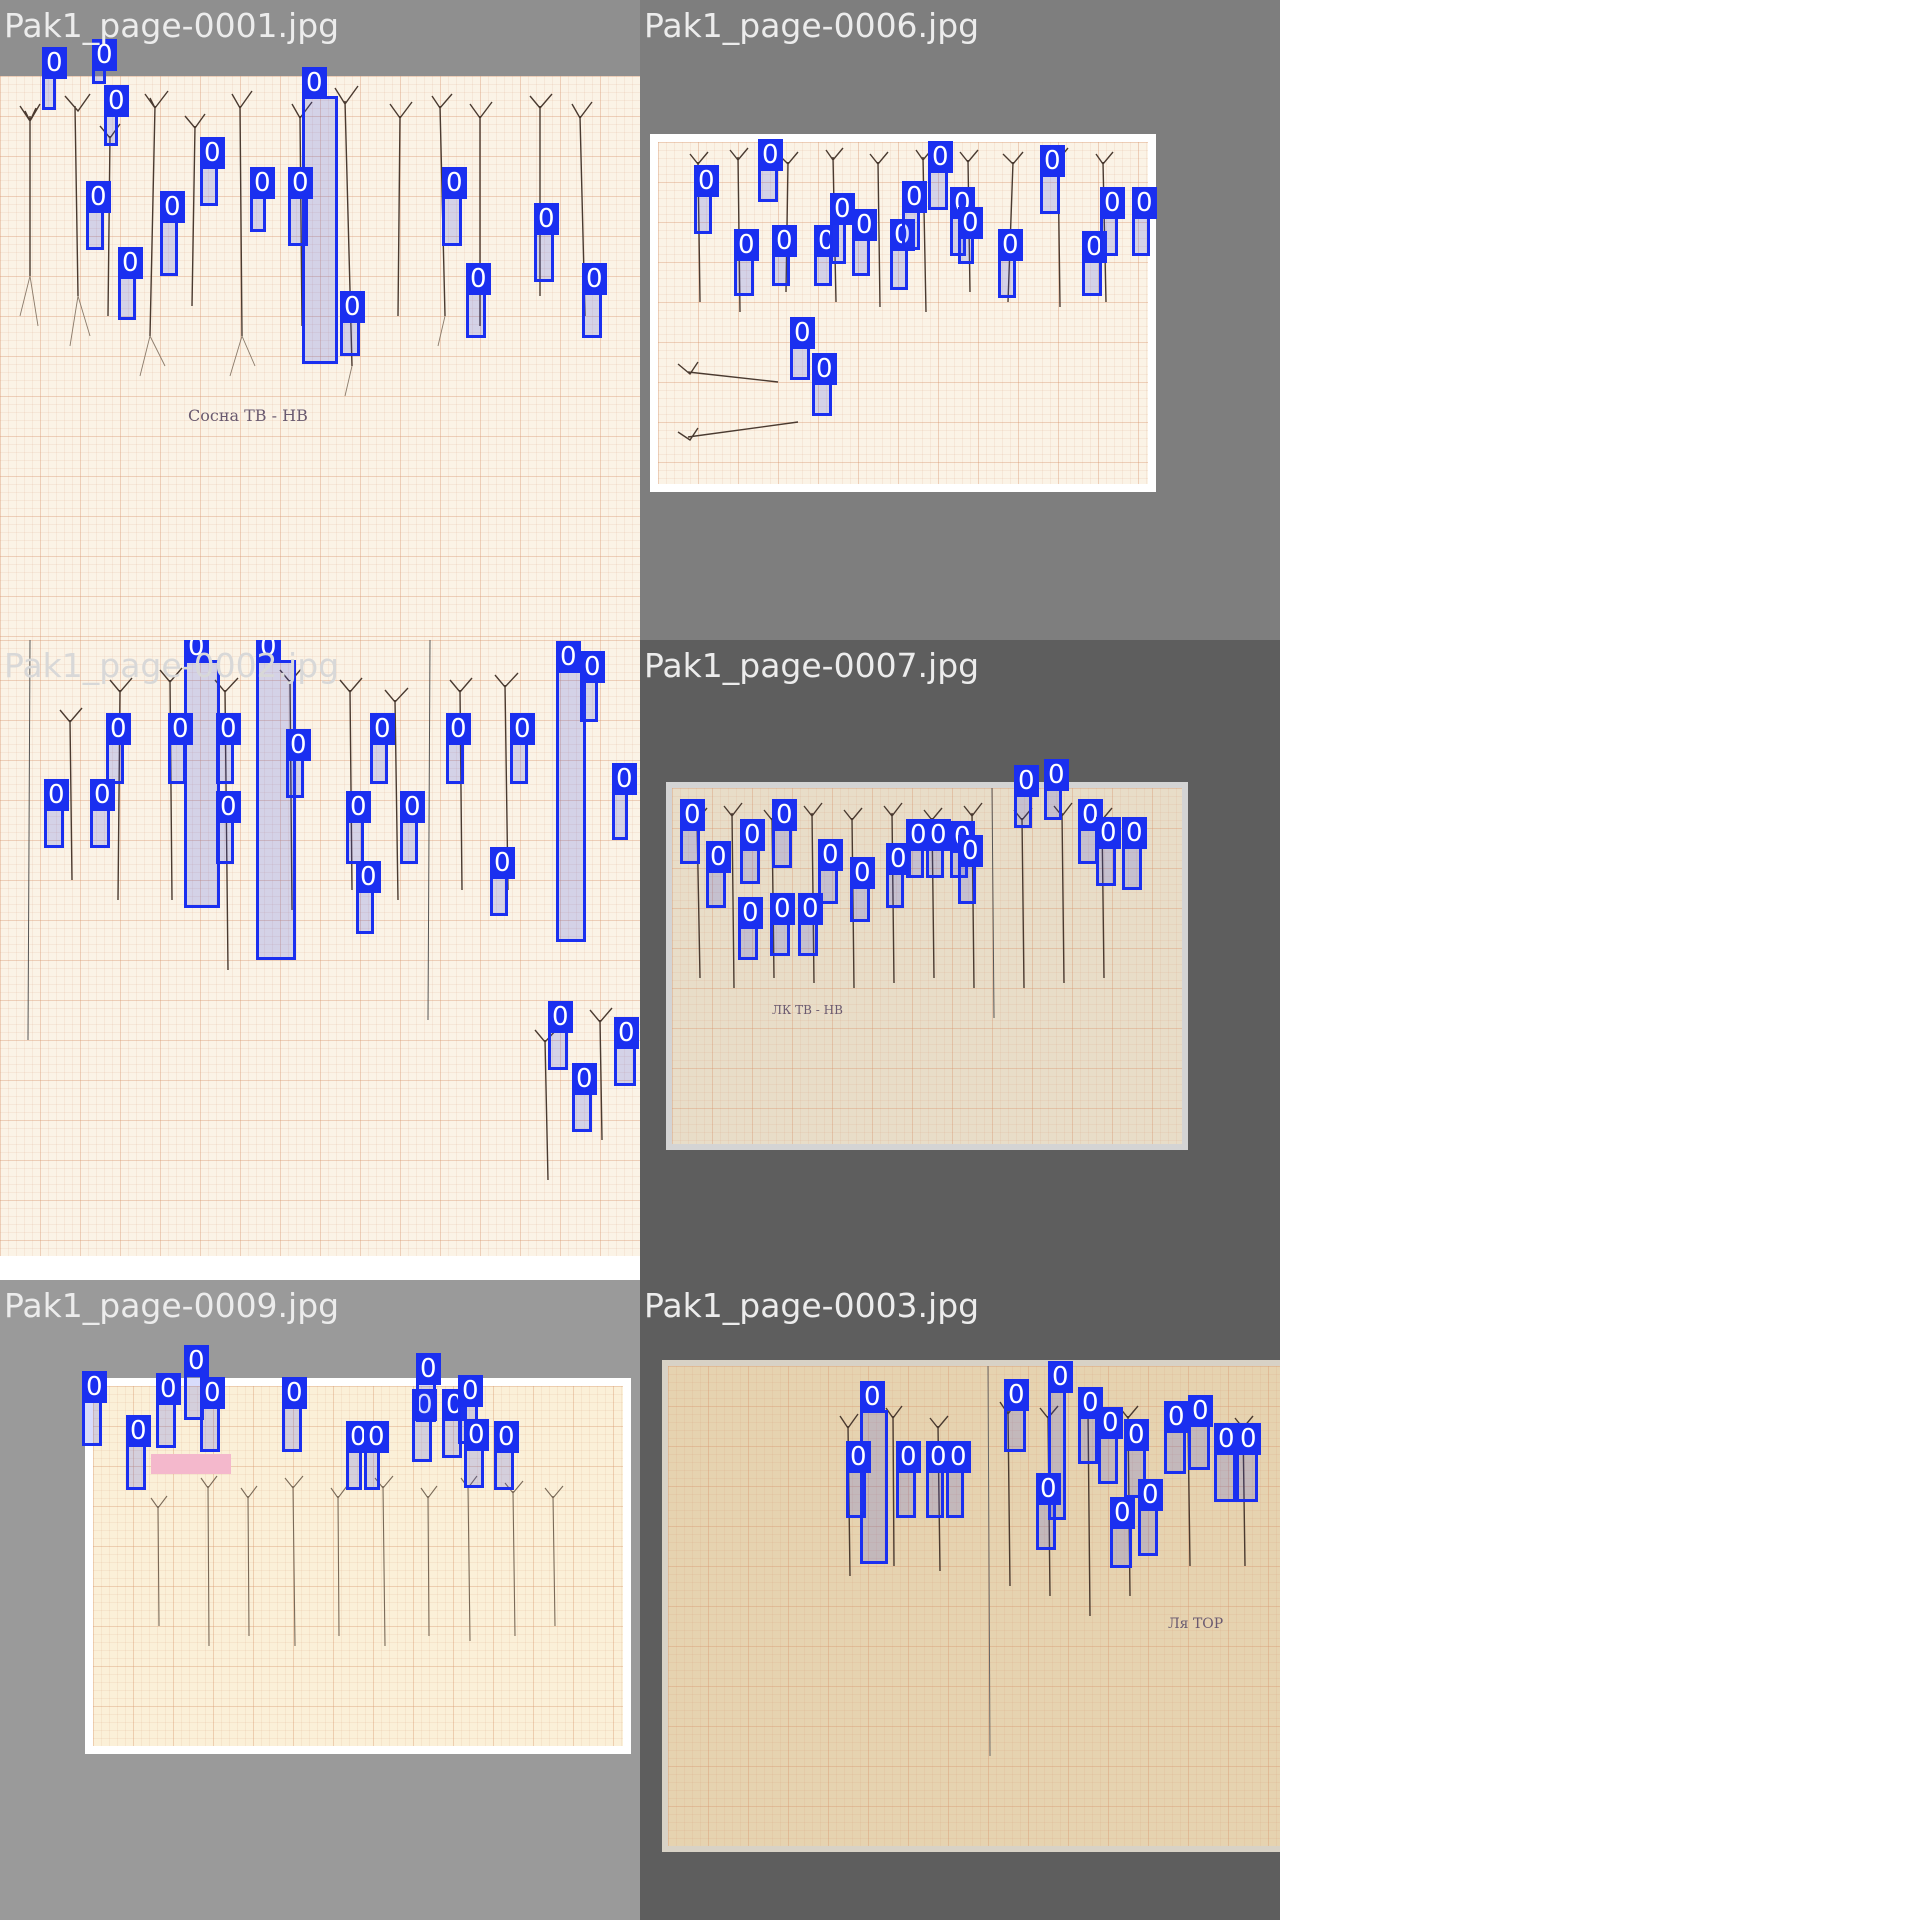 The image size is (1920, 1920). I want to click on sheet-handwritten-note: ЛК ТВ - НВ, so click(807, 1010).